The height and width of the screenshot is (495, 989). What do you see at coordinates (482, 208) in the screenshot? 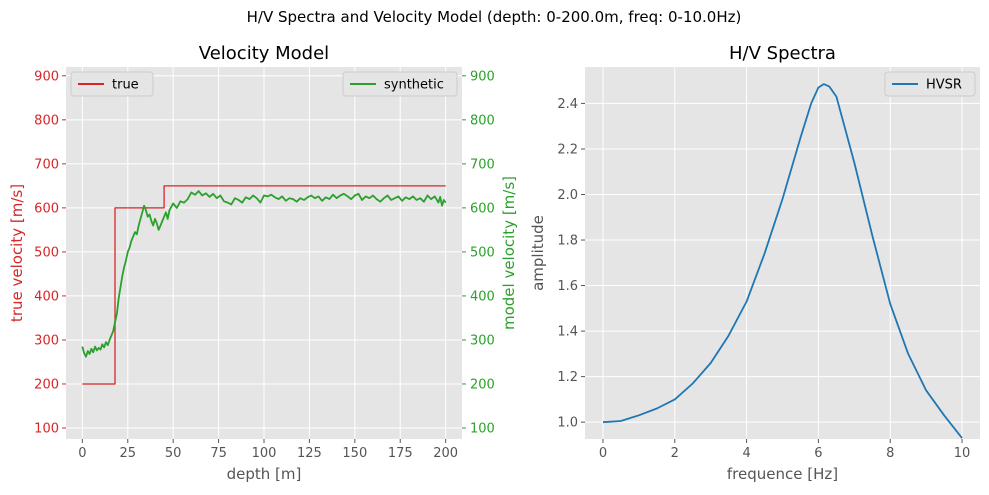
I see `right-y-tick-label: 600` at bounding box center [482, 208].